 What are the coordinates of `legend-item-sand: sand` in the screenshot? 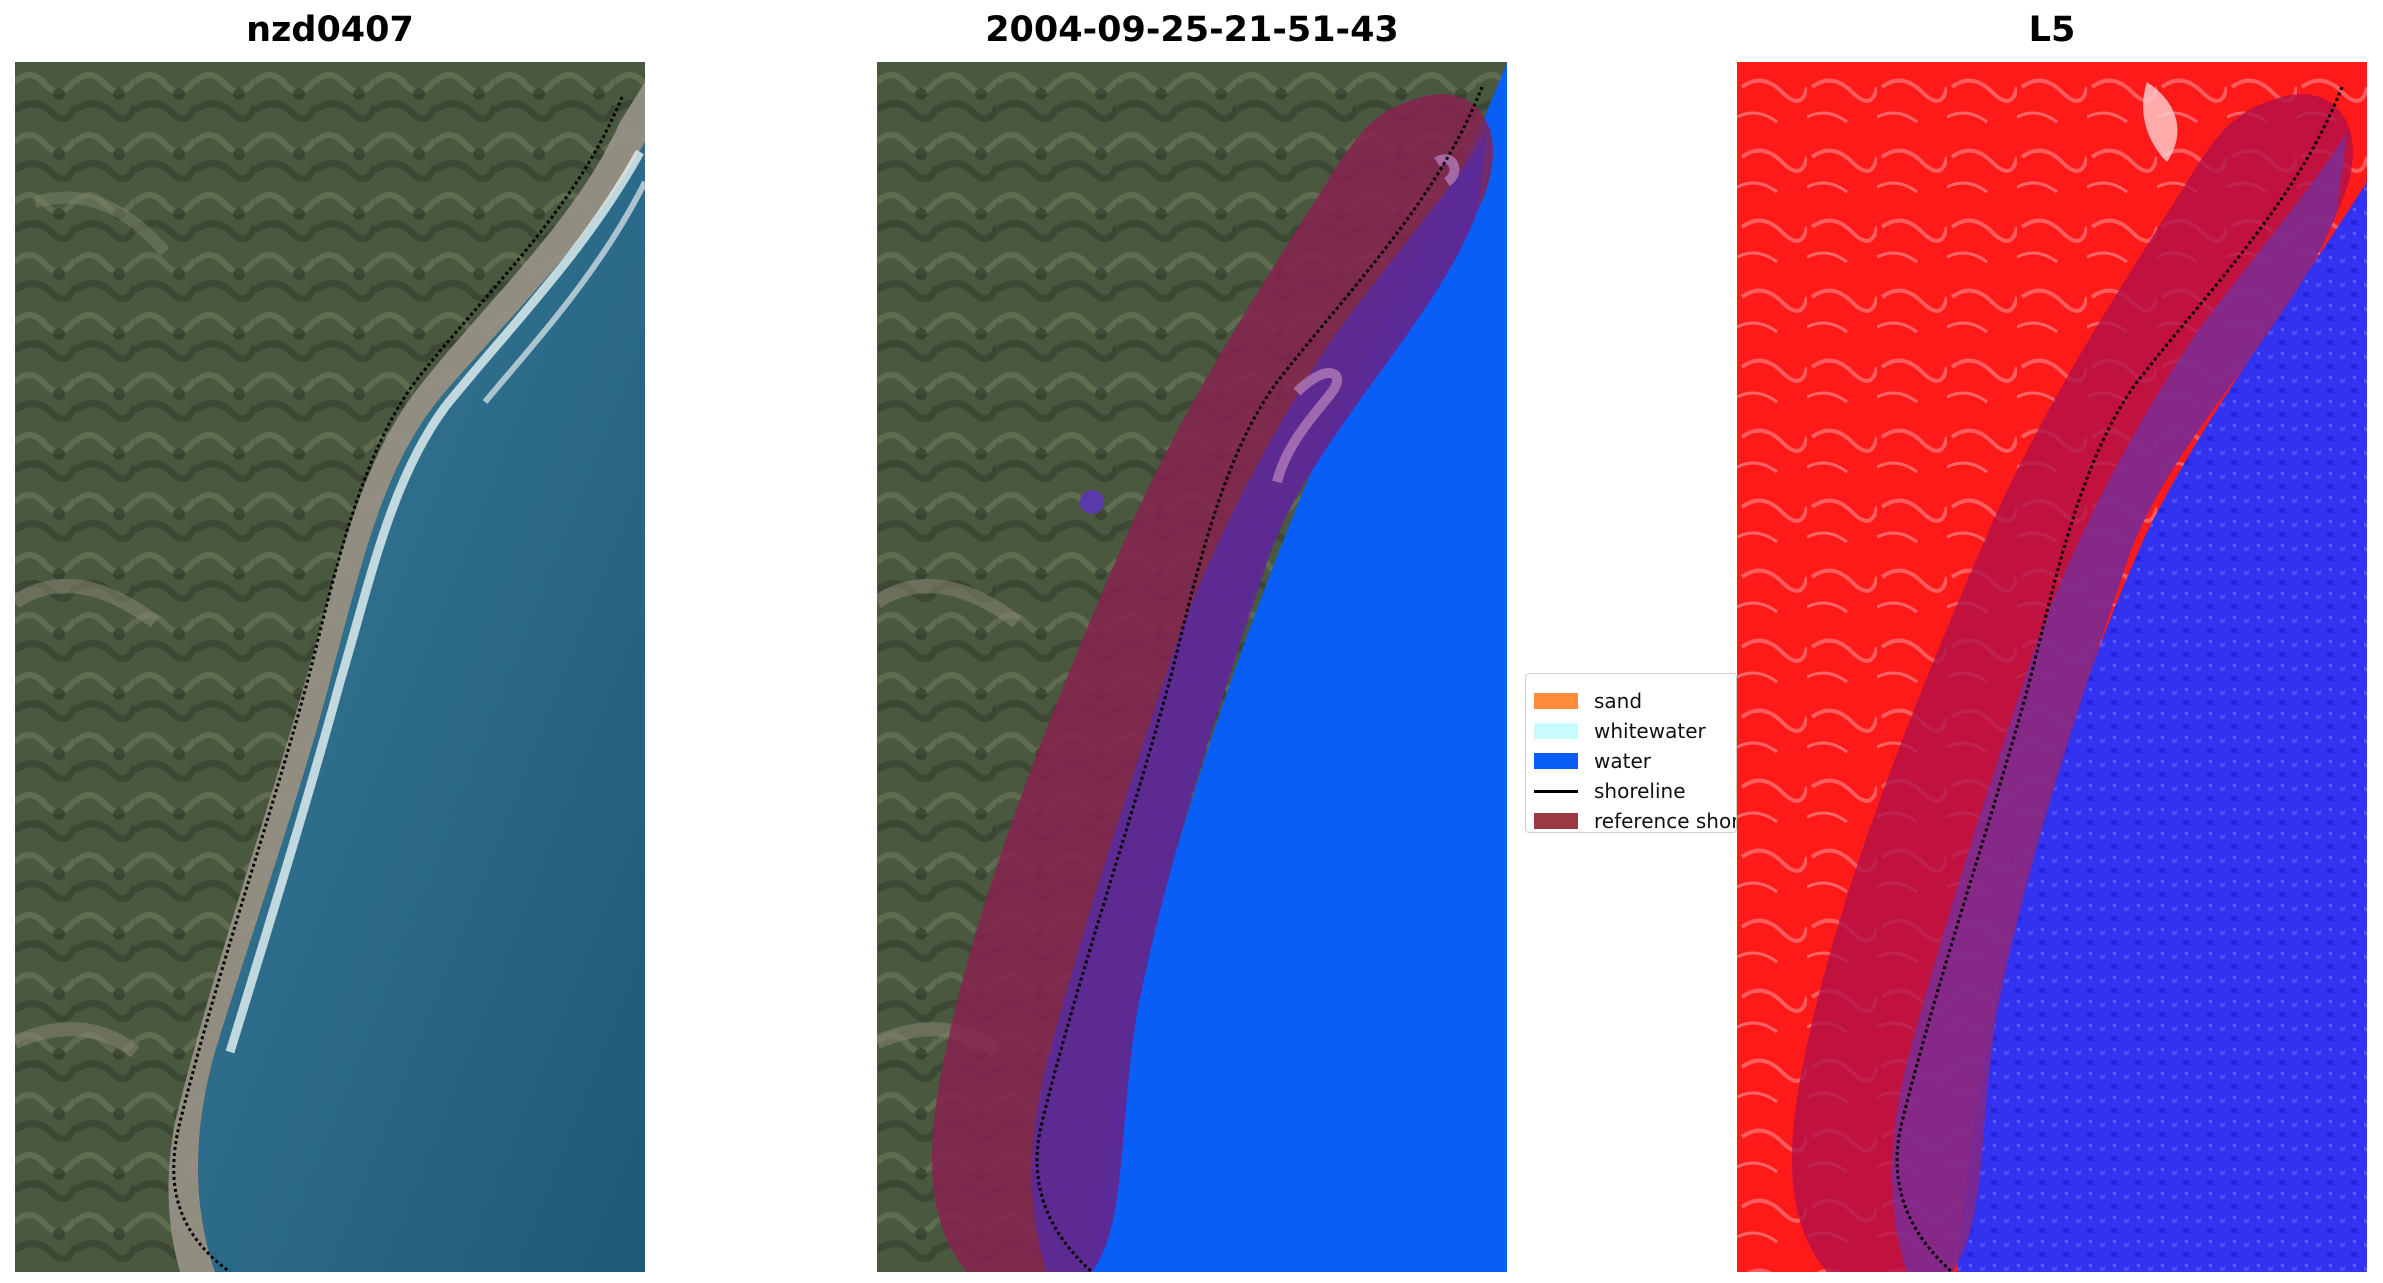 It's located at (1588, 701).